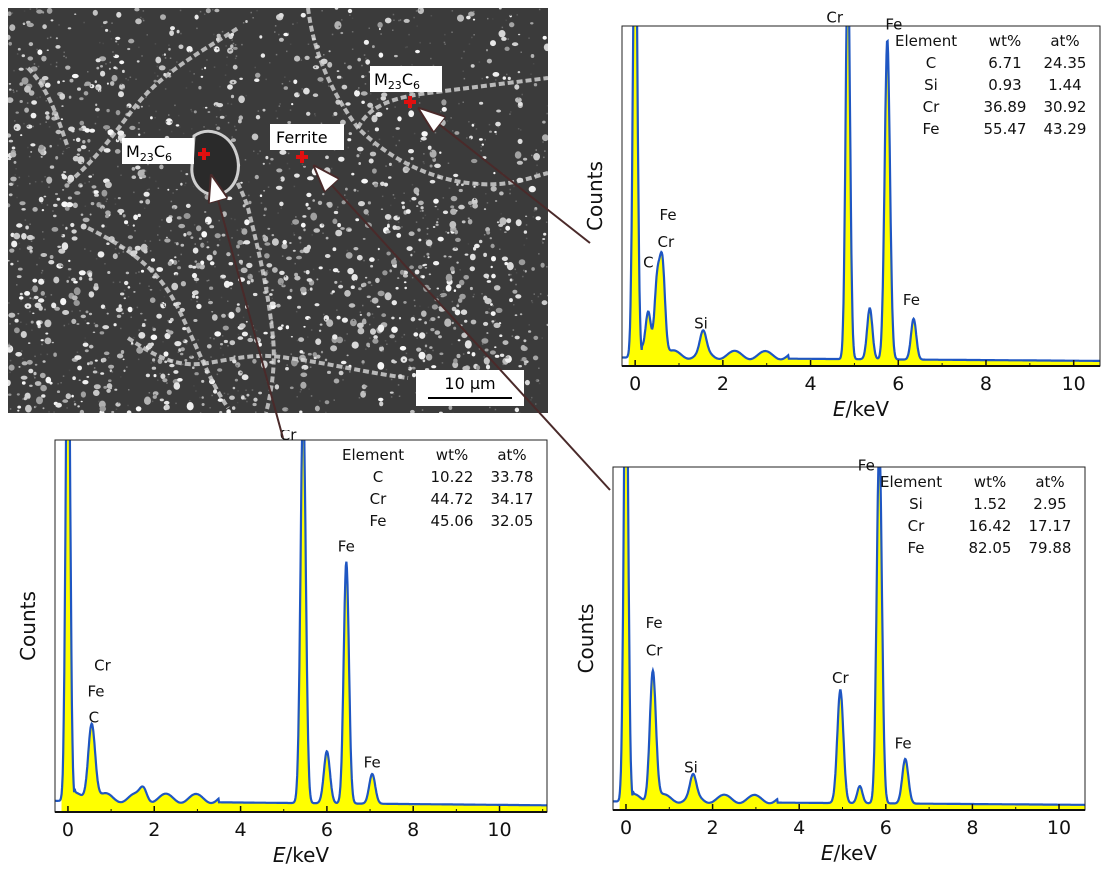 The width and height of the screenshot is (1108, 885). Describe the element at coordinates (1065, 129) in the screenshot. I see `table-cell: 43.29` at that location.